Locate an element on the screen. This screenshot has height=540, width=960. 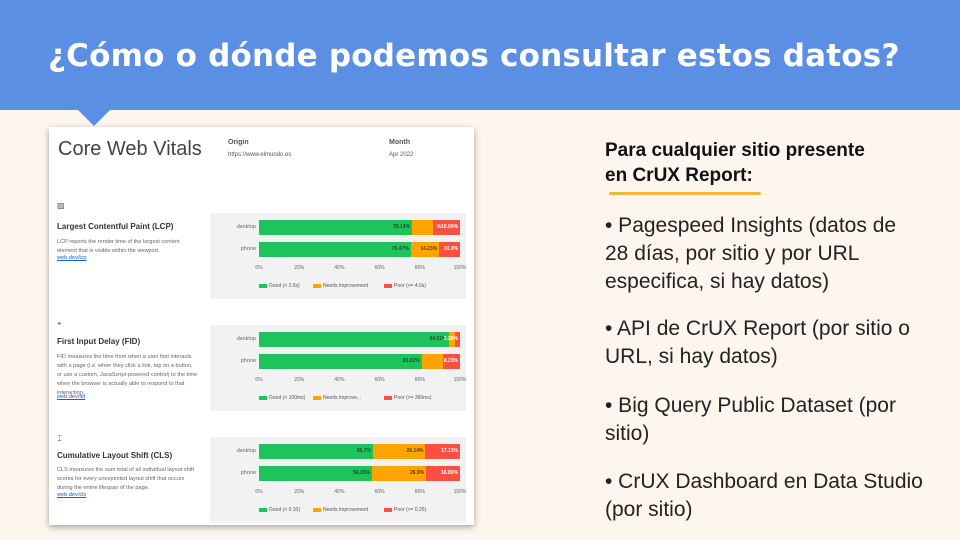
legend-item: Good (< 0.10) is located at coordinates (279, 510).